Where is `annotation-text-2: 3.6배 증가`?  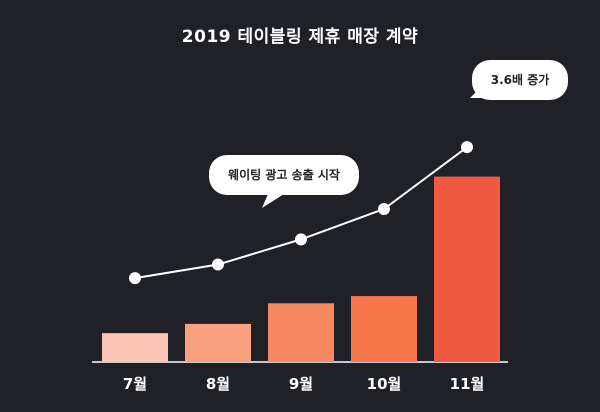 annotation-text-2: 3.6배 증가 is located at coordinates (520, 79).